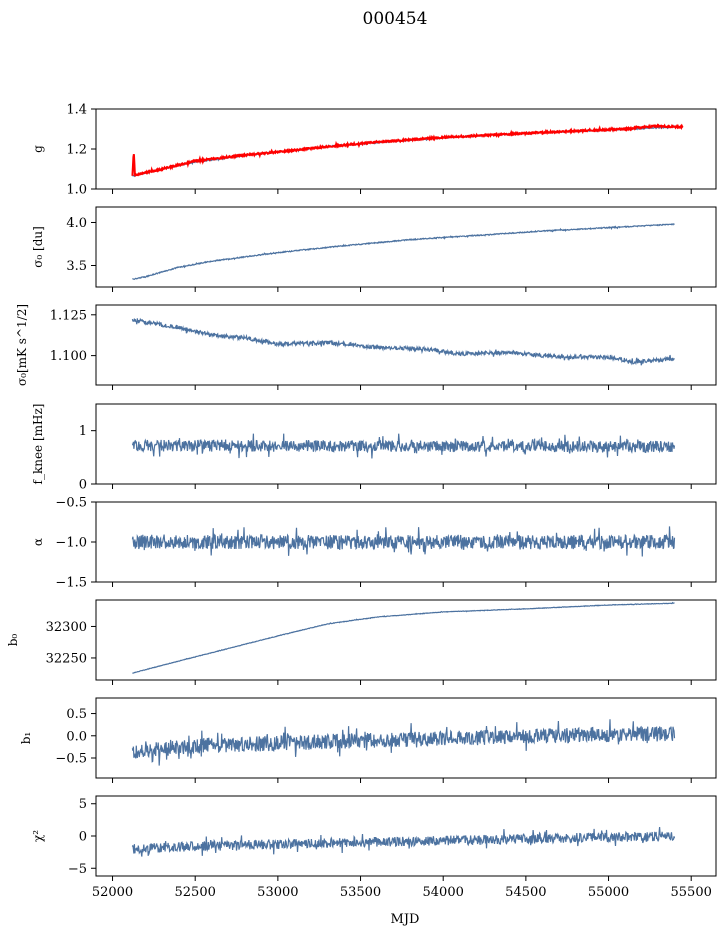  I want to click on y-tick-label-b1: 0.0, so click(76, 736).